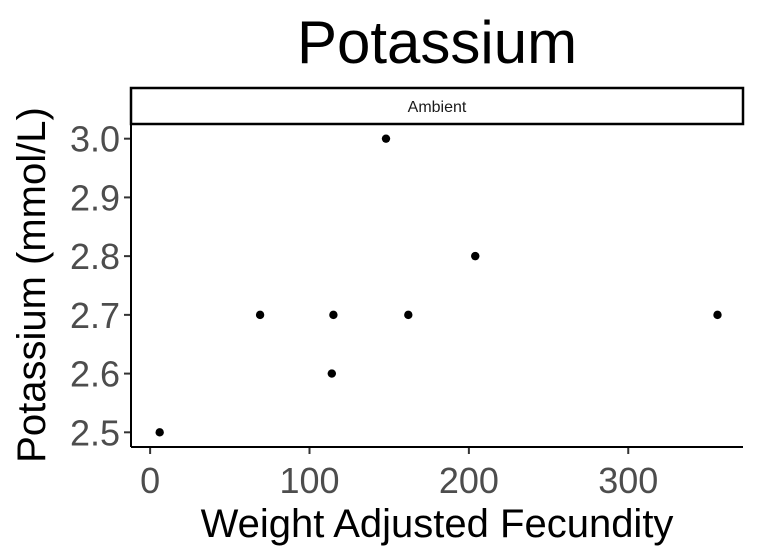  What do you see at coordinates (32, 285) in the screenshot?
I see `y-axis-title: Potassium (mmol/L)` at bounding box center [32, 285].